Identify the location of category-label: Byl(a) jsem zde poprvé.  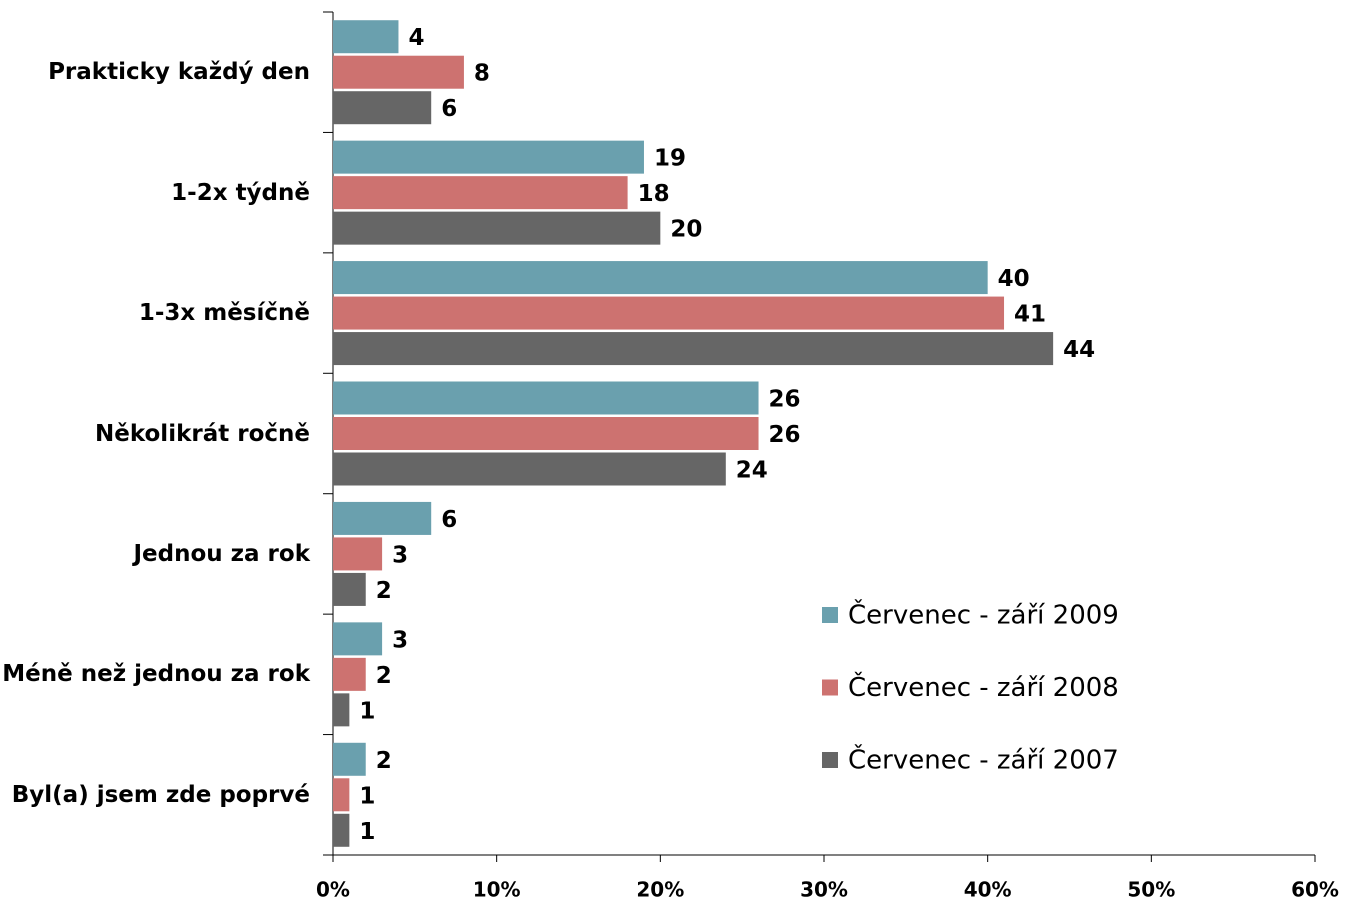
(160, 794).